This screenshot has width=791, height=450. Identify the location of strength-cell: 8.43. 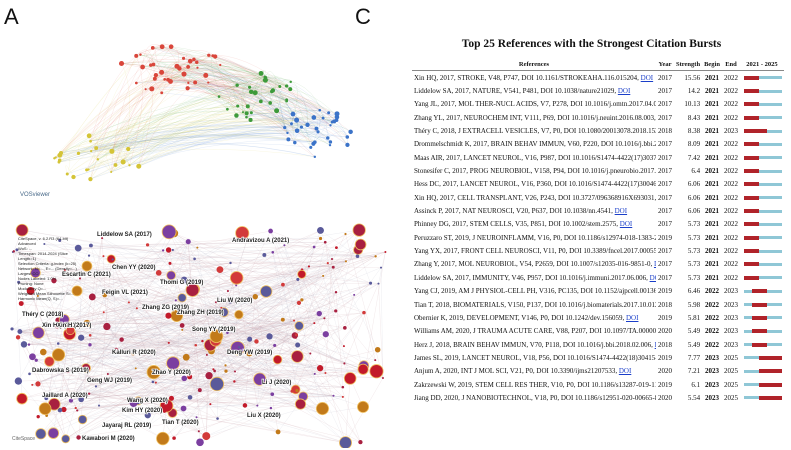
(694, 117).